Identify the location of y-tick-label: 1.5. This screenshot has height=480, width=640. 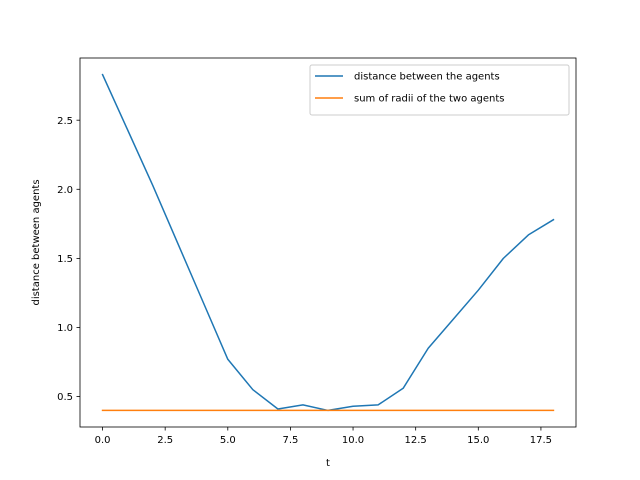
(65, 259).